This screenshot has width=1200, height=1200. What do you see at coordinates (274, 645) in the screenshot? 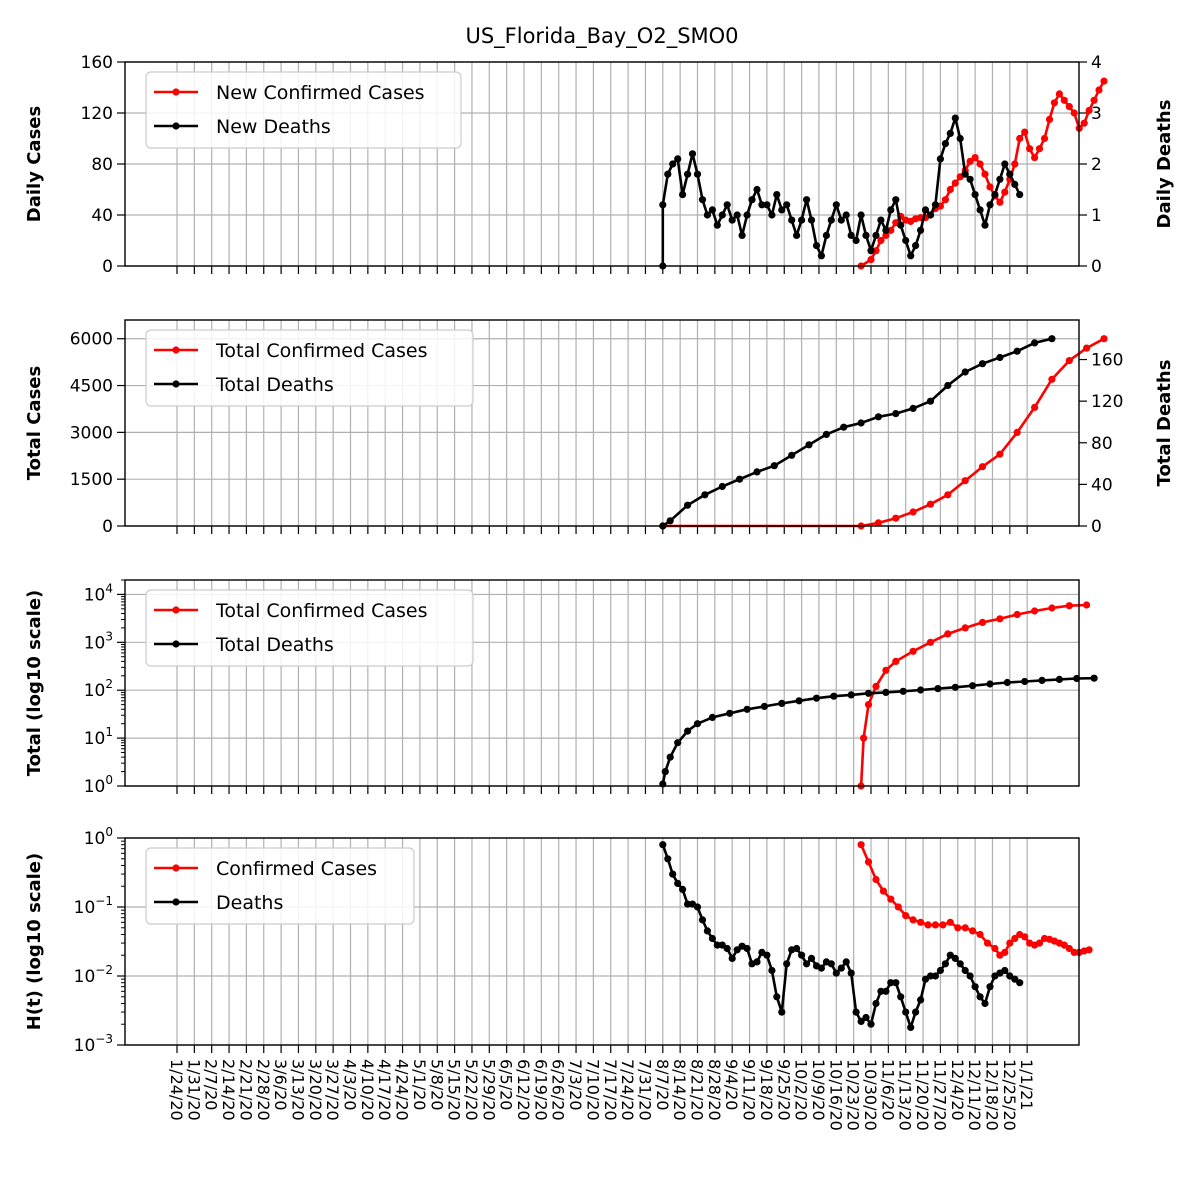
I see `legend-label: Total Deaths` at bounding box center [274, 645].